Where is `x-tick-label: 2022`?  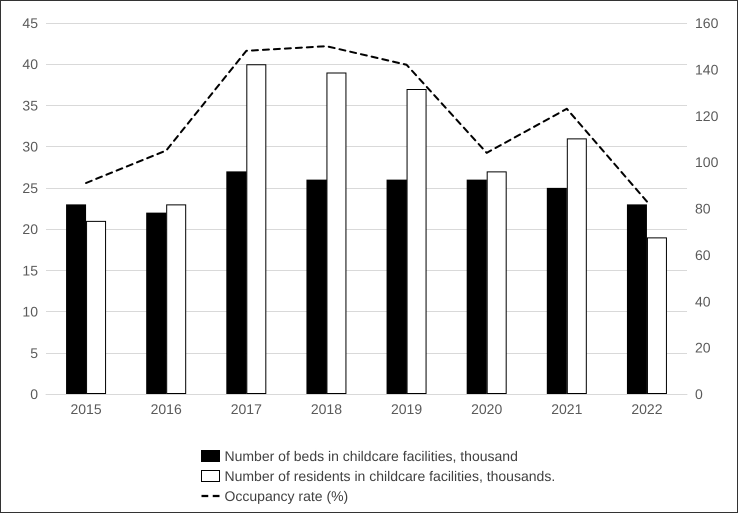
x-tick-label: 2022 is located at coordinates (647, 409).